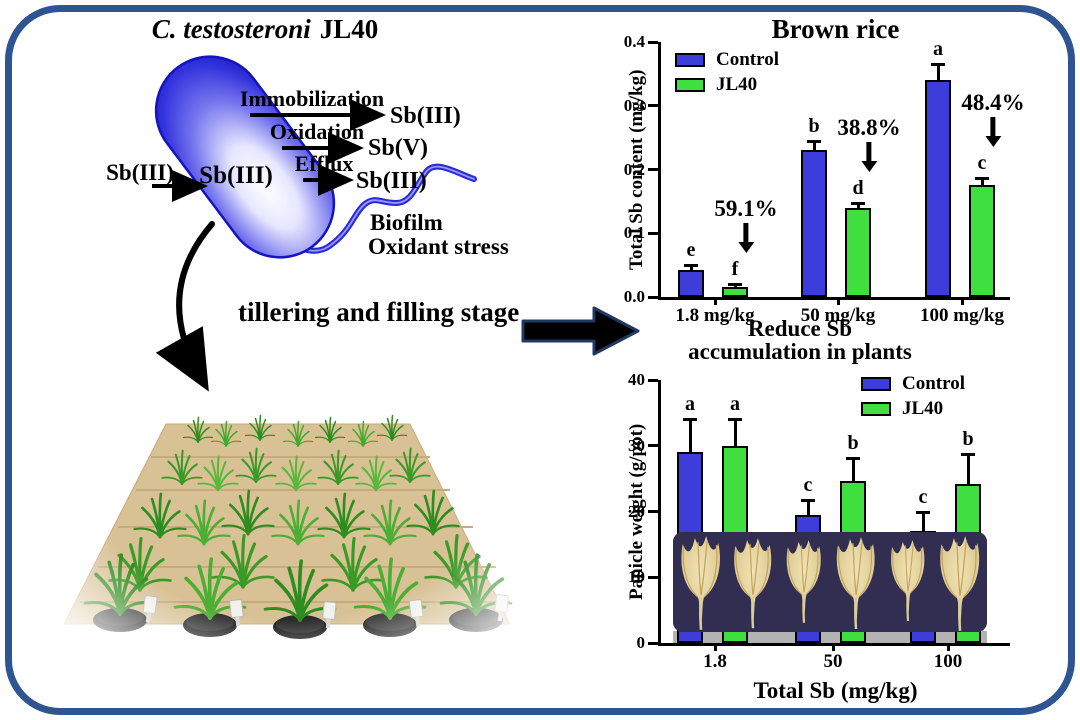 The height and width of the screenshot is (720, 1080). I want to click on biofilm-note: Biofilm, so click(406, 222).